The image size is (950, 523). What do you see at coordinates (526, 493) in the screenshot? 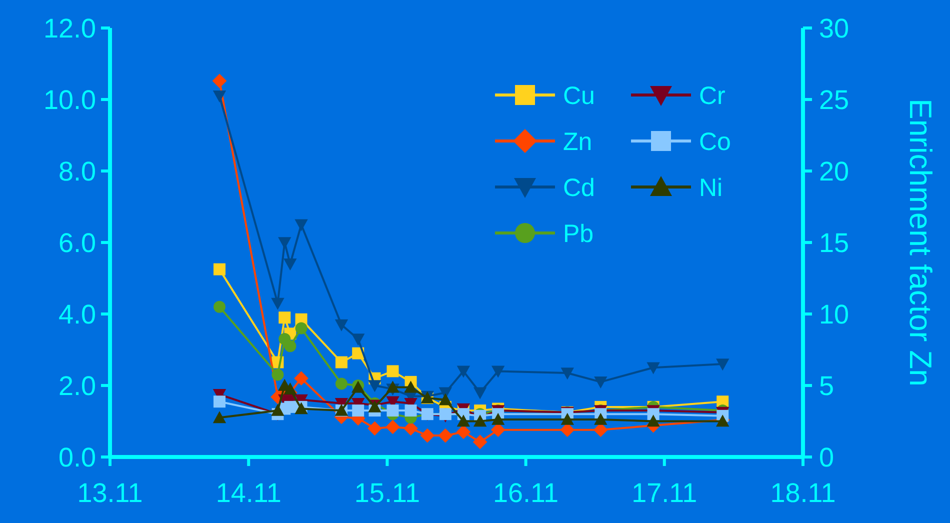
I see `x-tick-label: 16.11` at bounding box center [526, 493].